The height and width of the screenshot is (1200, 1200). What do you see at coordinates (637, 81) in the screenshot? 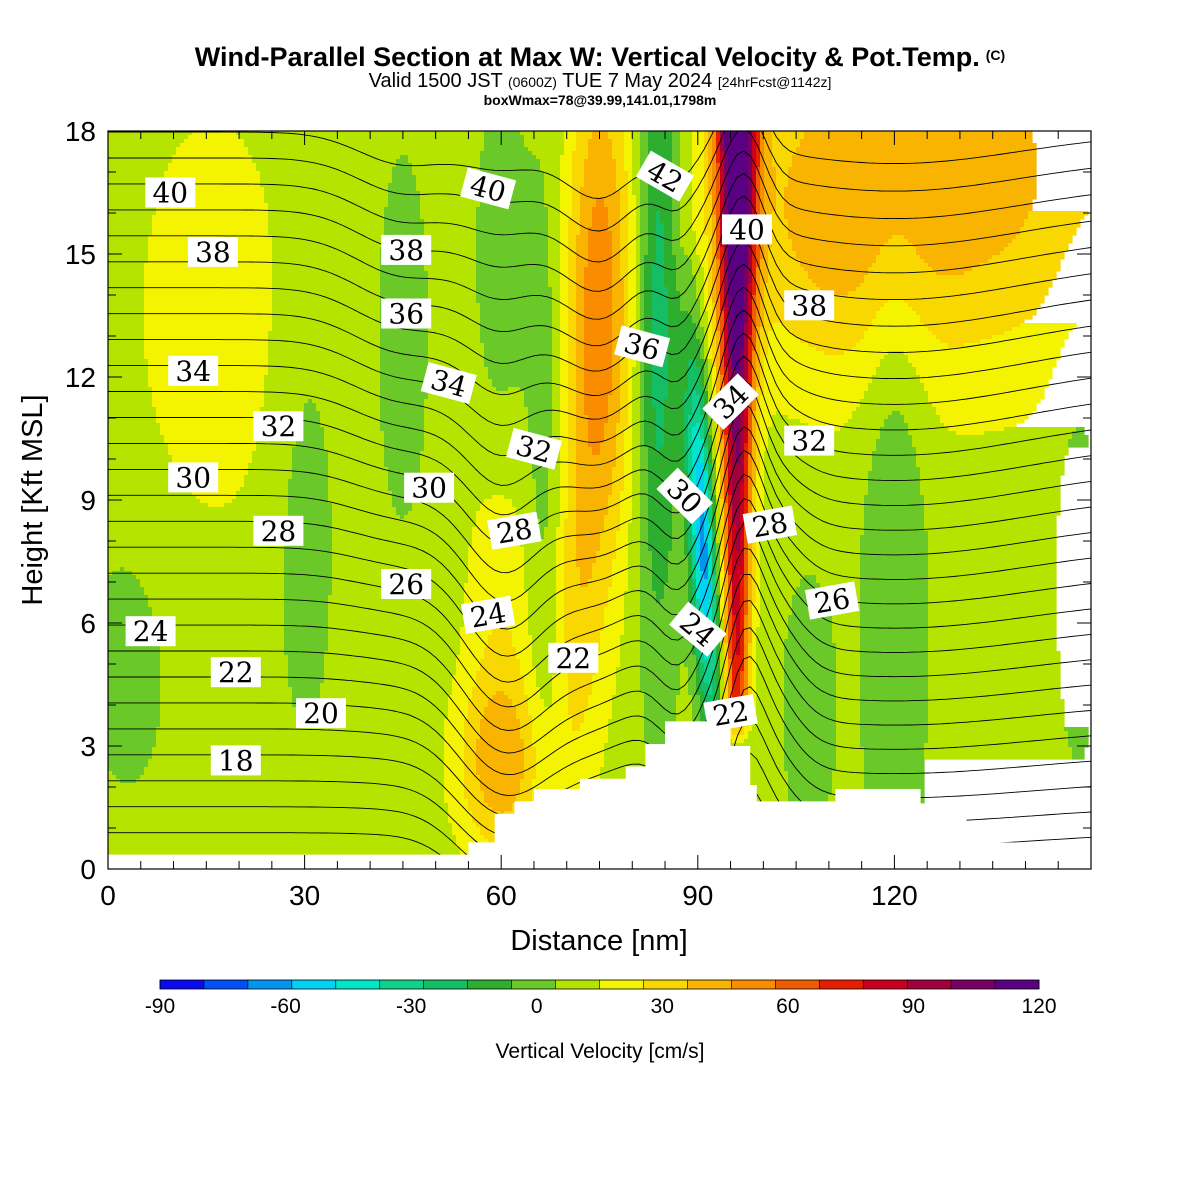
I see `valid-date: TUE 7 May 2024` at bounding box center [637, 81].